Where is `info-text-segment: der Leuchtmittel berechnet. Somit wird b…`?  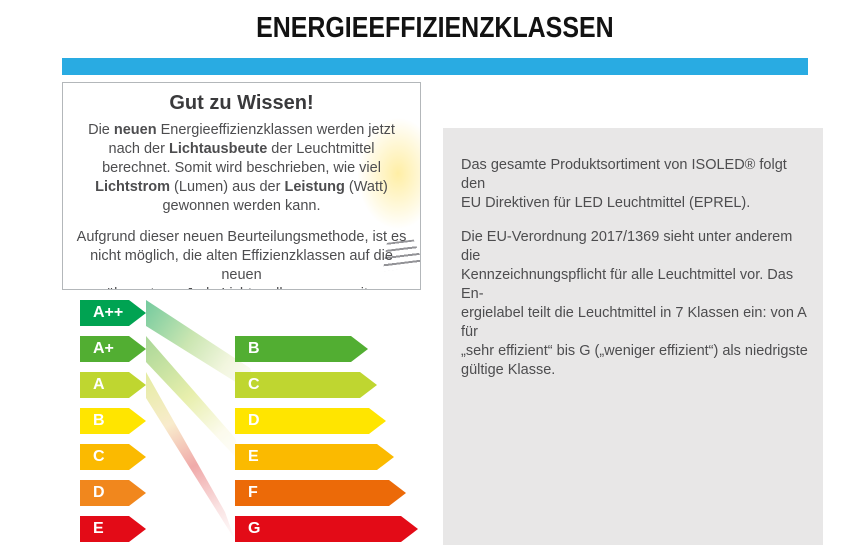
info-text-segment: der Leuchtmittel berechnet. Somit wird b… is located at coordinates (241, 158).